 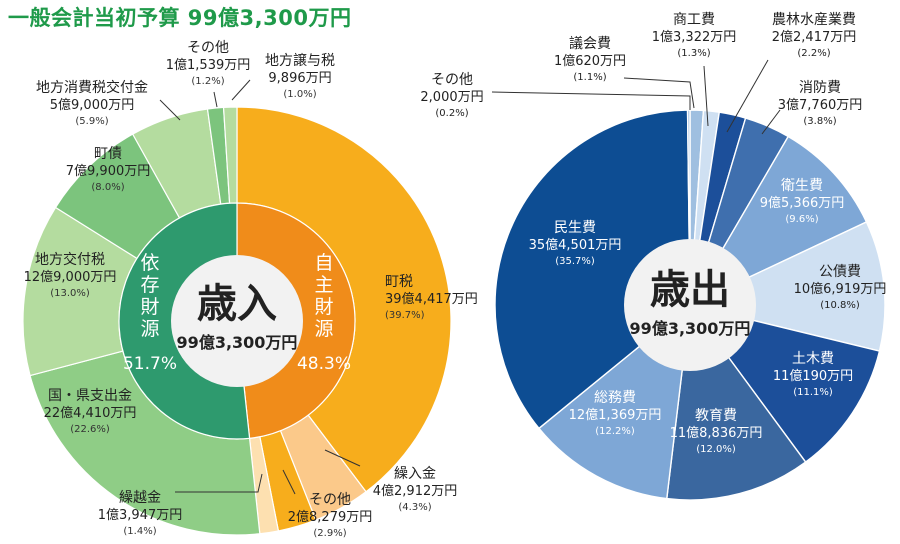 I want to click on expense-label-8-name: 総務費, so click(x=615, y=398).